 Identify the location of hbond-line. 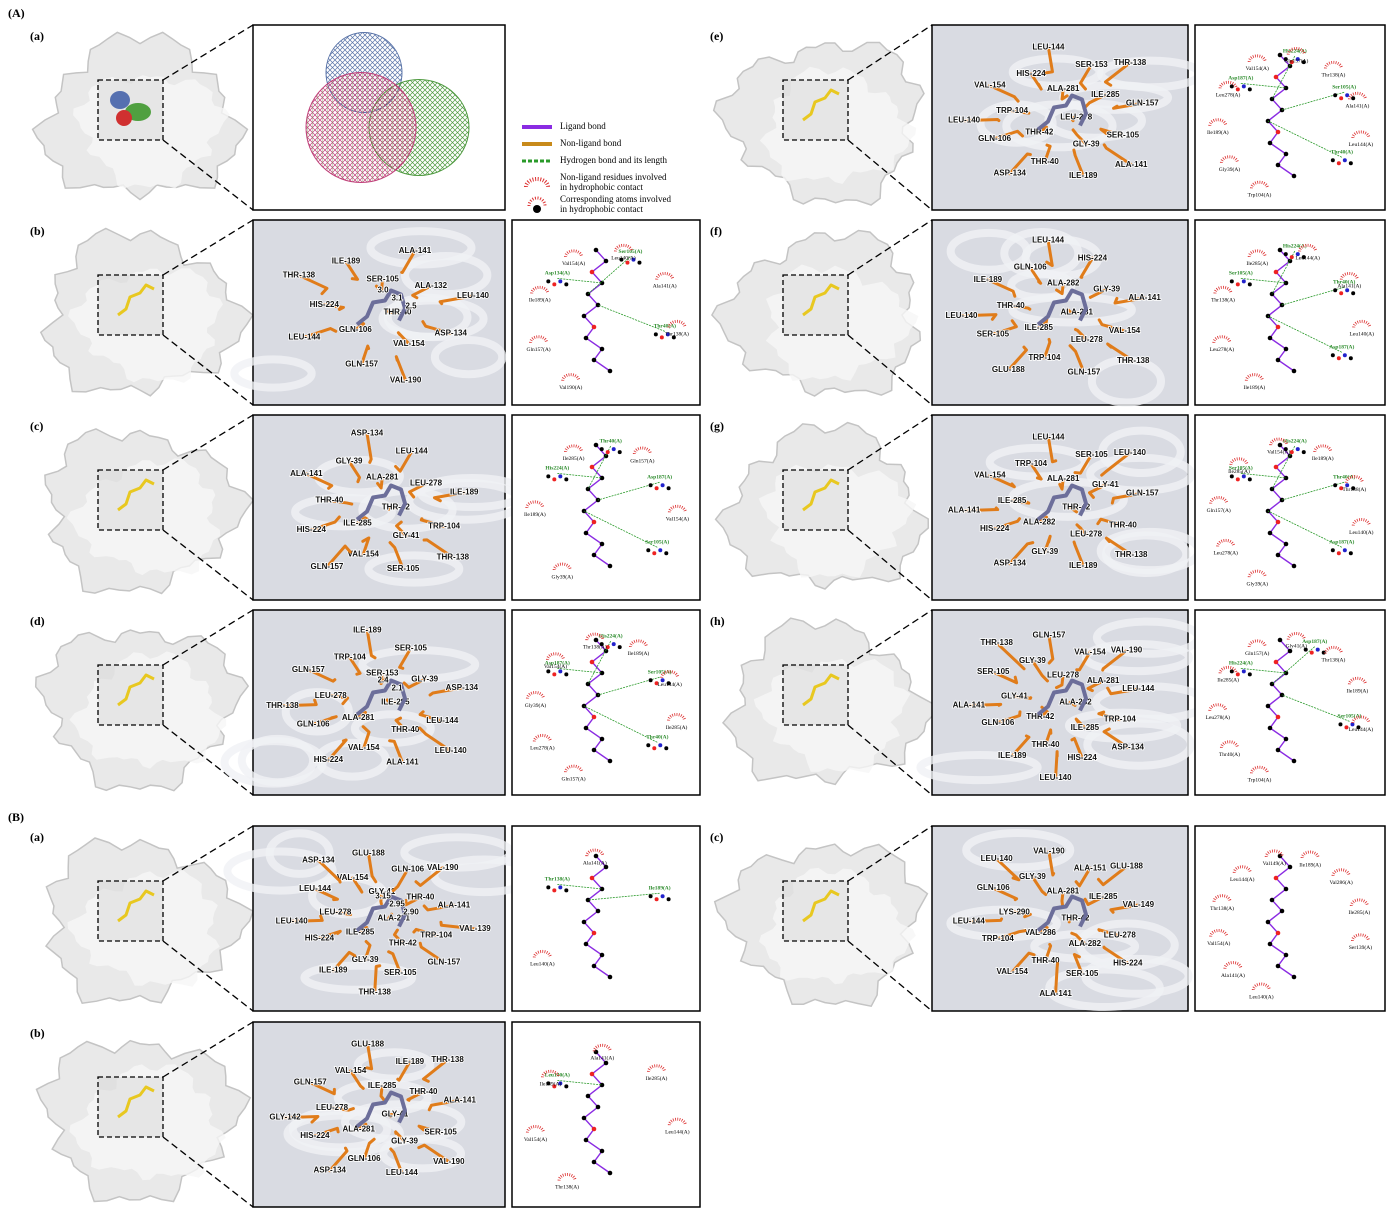
(1305, 334).